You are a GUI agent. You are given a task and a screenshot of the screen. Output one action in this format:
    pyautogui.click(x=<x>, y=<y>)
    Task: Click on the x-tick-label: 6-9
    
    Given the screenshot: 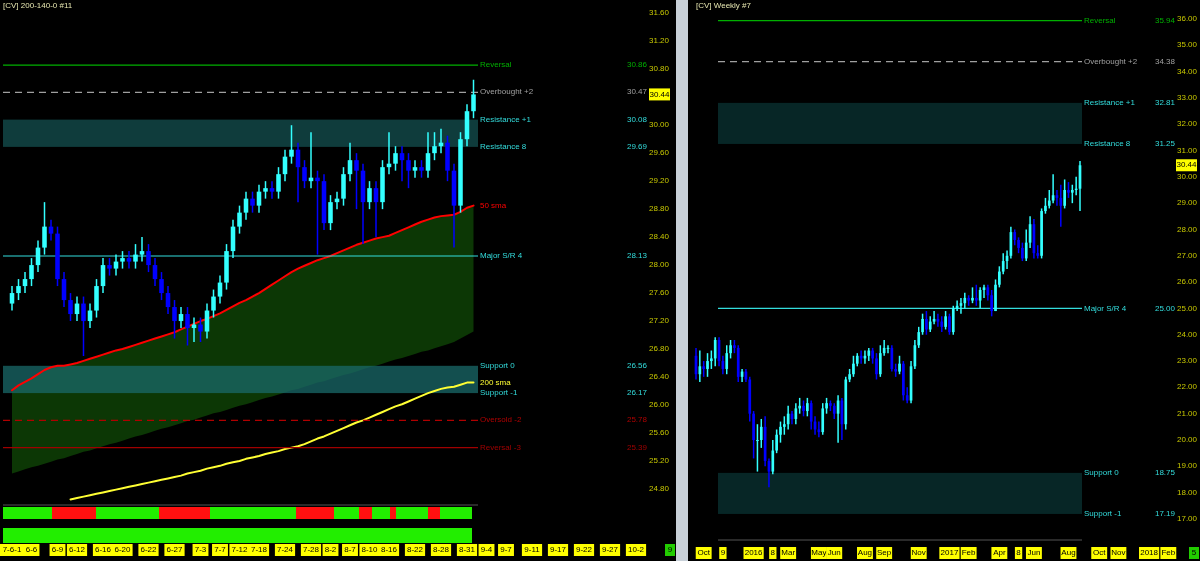 What is the action you would take?
    pyautogui.click(x=57, y=550)
    